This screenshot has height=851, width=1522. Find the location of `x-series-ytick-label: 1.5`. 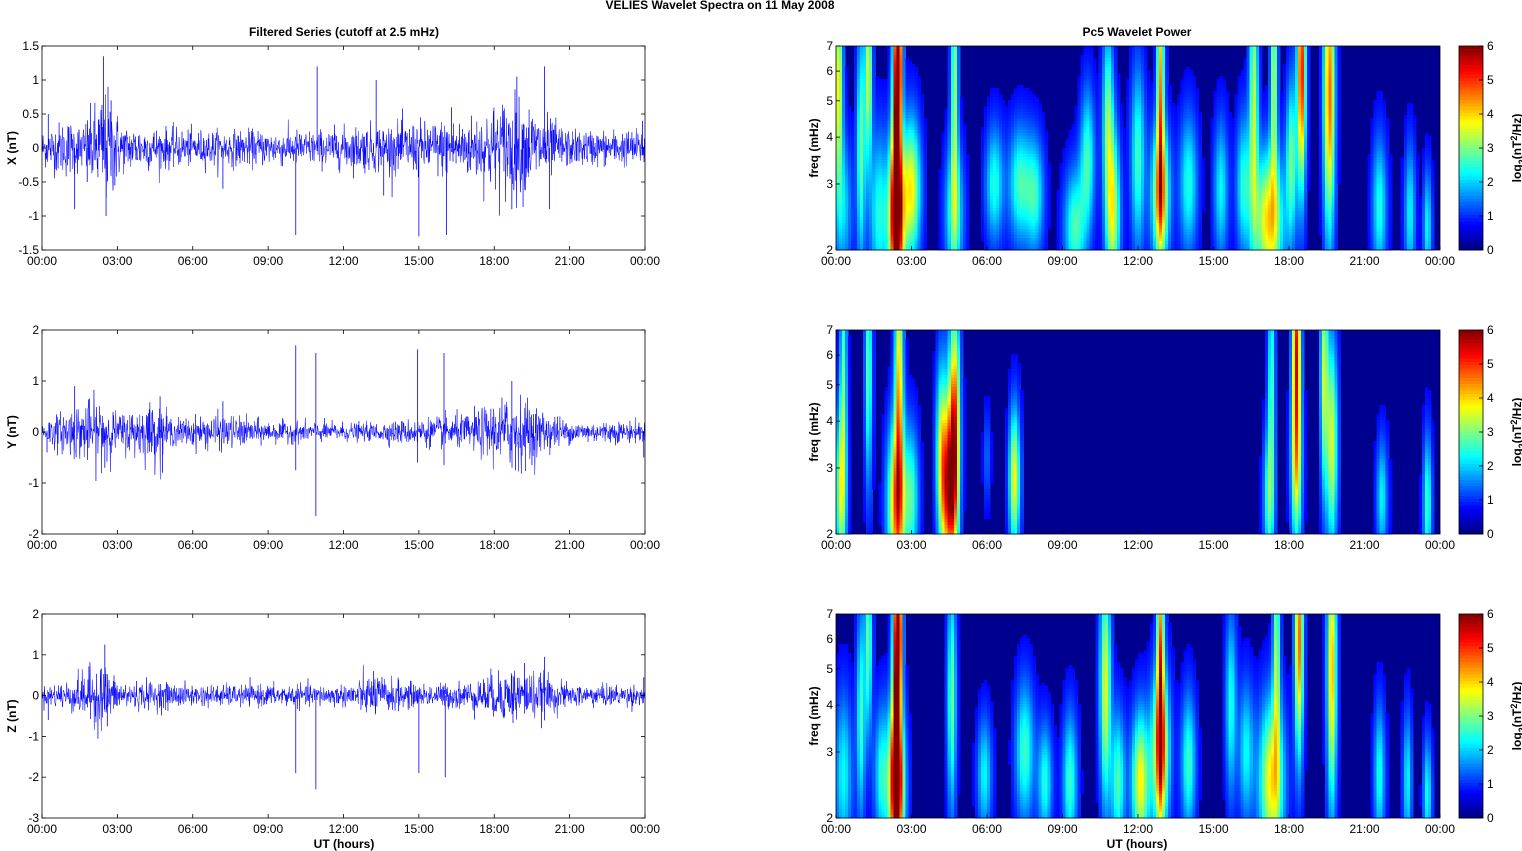

x-series-ytick-label: 1.5 is located at coordinates (30, 46).